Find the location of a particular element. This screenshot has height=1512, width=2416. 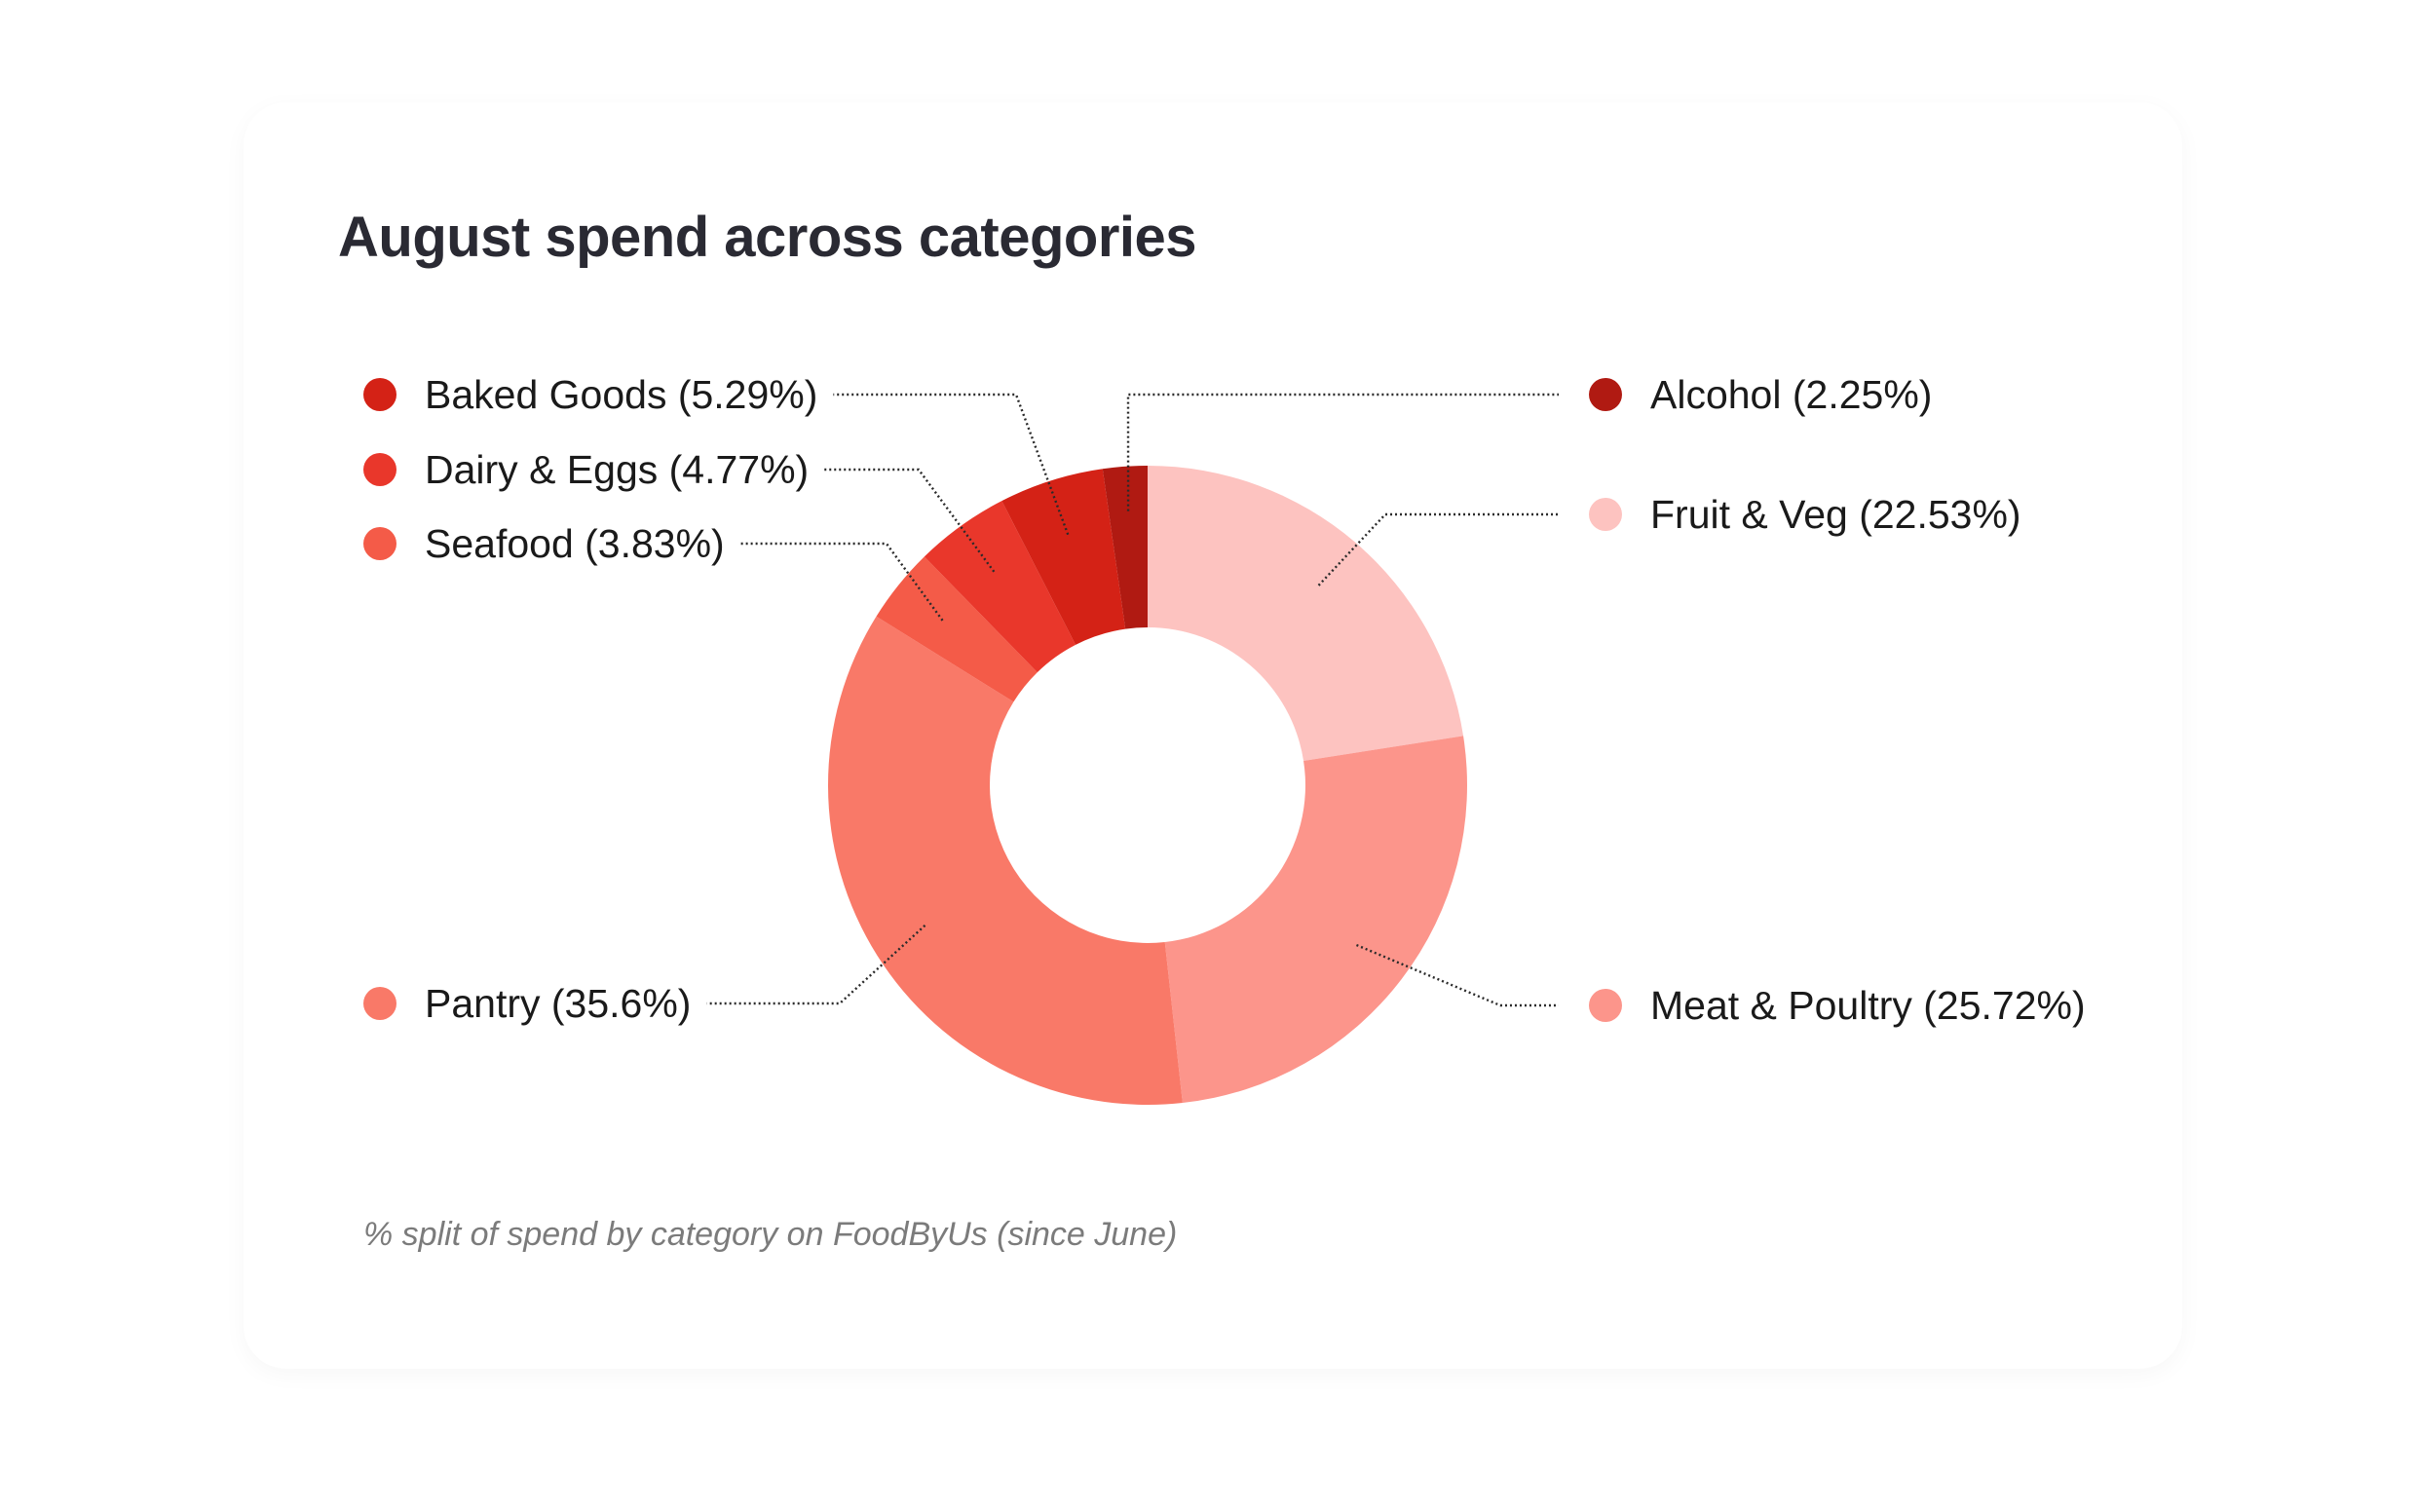

leader-line-baked-goods is located at coordinates (951, 464).